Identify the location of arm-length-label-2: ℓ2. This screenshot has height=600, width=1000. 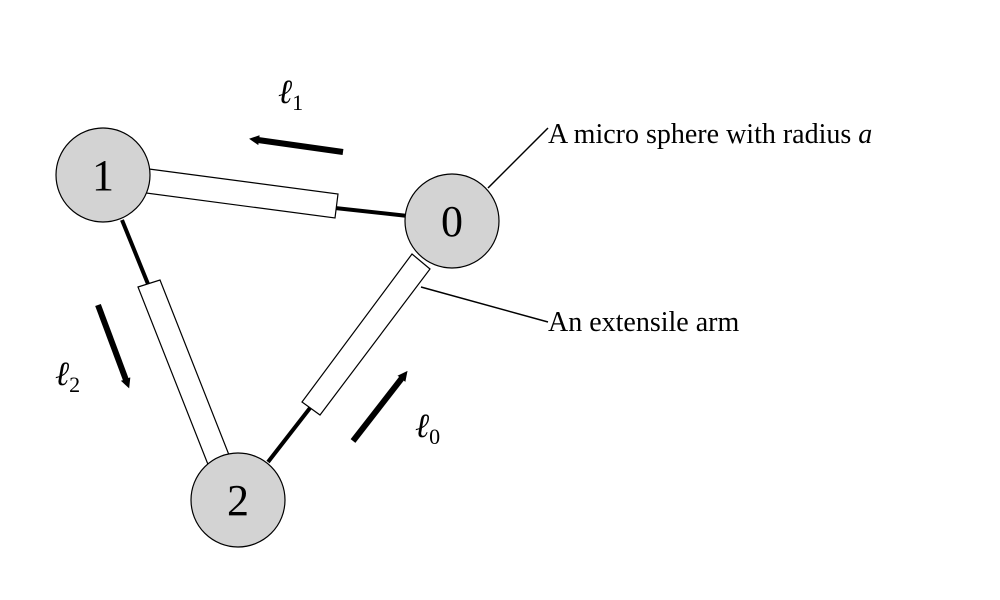
(67, 375).